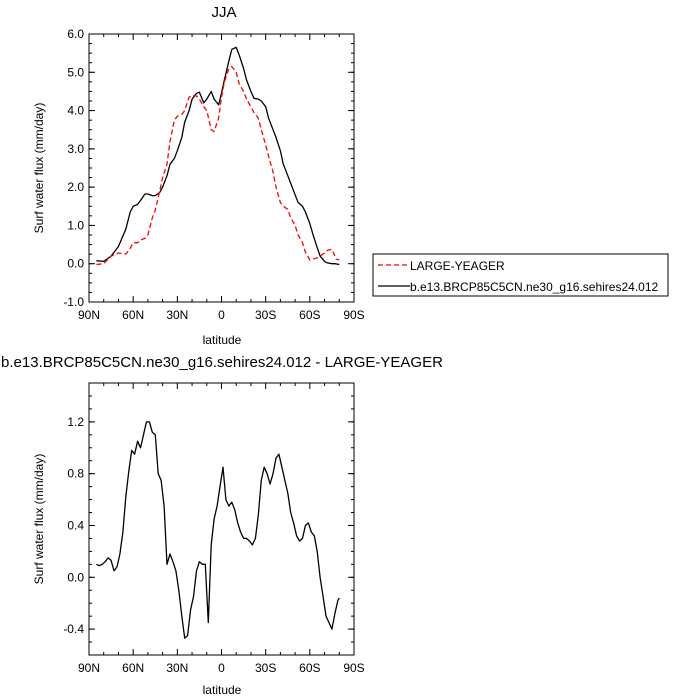 This screenshot has width=700, height=700. I want to click on top-plot-frame, so click(221, 168).